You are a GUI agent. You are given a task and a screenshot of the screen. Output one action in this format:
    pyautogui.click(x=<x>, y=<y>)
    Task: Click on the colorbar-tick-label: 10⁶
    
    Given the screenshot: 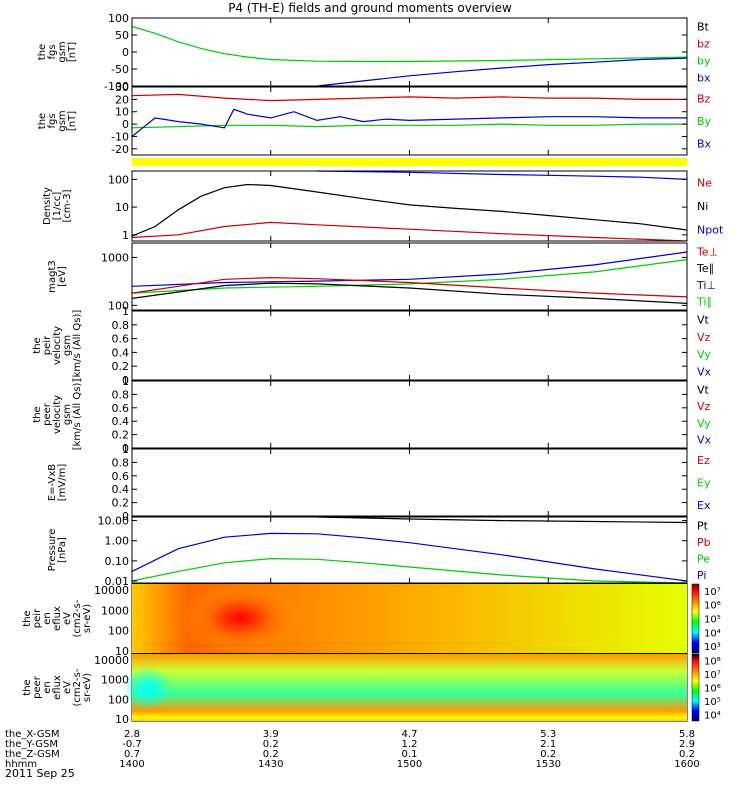 What is the action you would take?
    pyautogui.click(x=712, y=689)
    